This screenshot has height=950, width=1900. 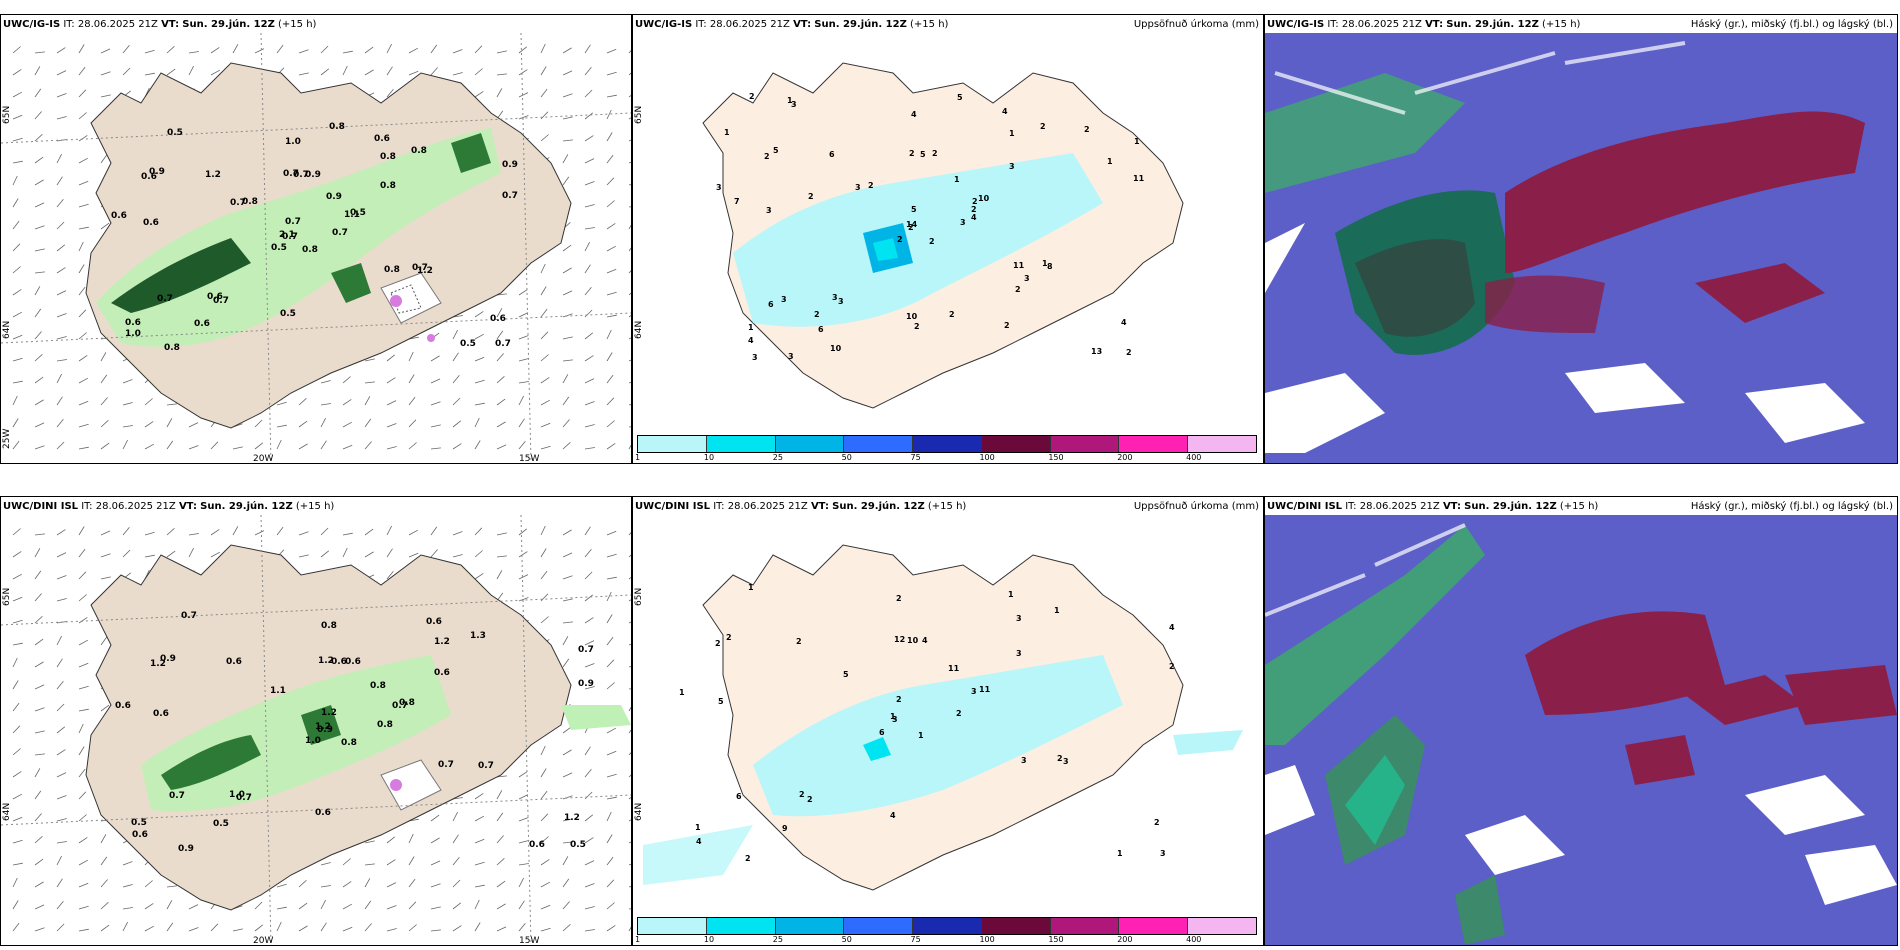 I want to click on map-value-label: 9, so click(x=785, y=828).